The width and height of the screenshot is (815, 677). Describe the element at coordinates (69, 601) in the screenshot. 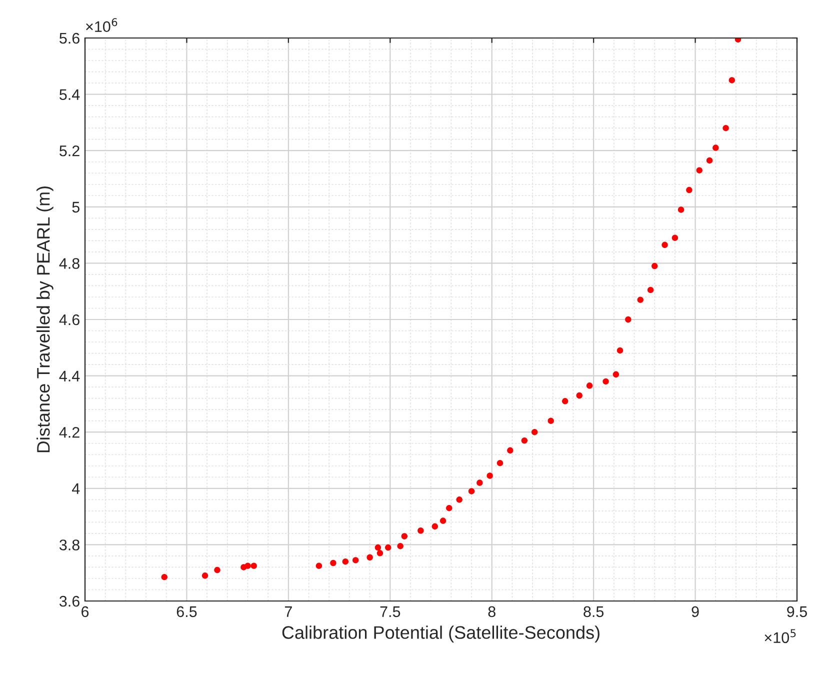

I see `y-tick-label: 3.6` at that location.